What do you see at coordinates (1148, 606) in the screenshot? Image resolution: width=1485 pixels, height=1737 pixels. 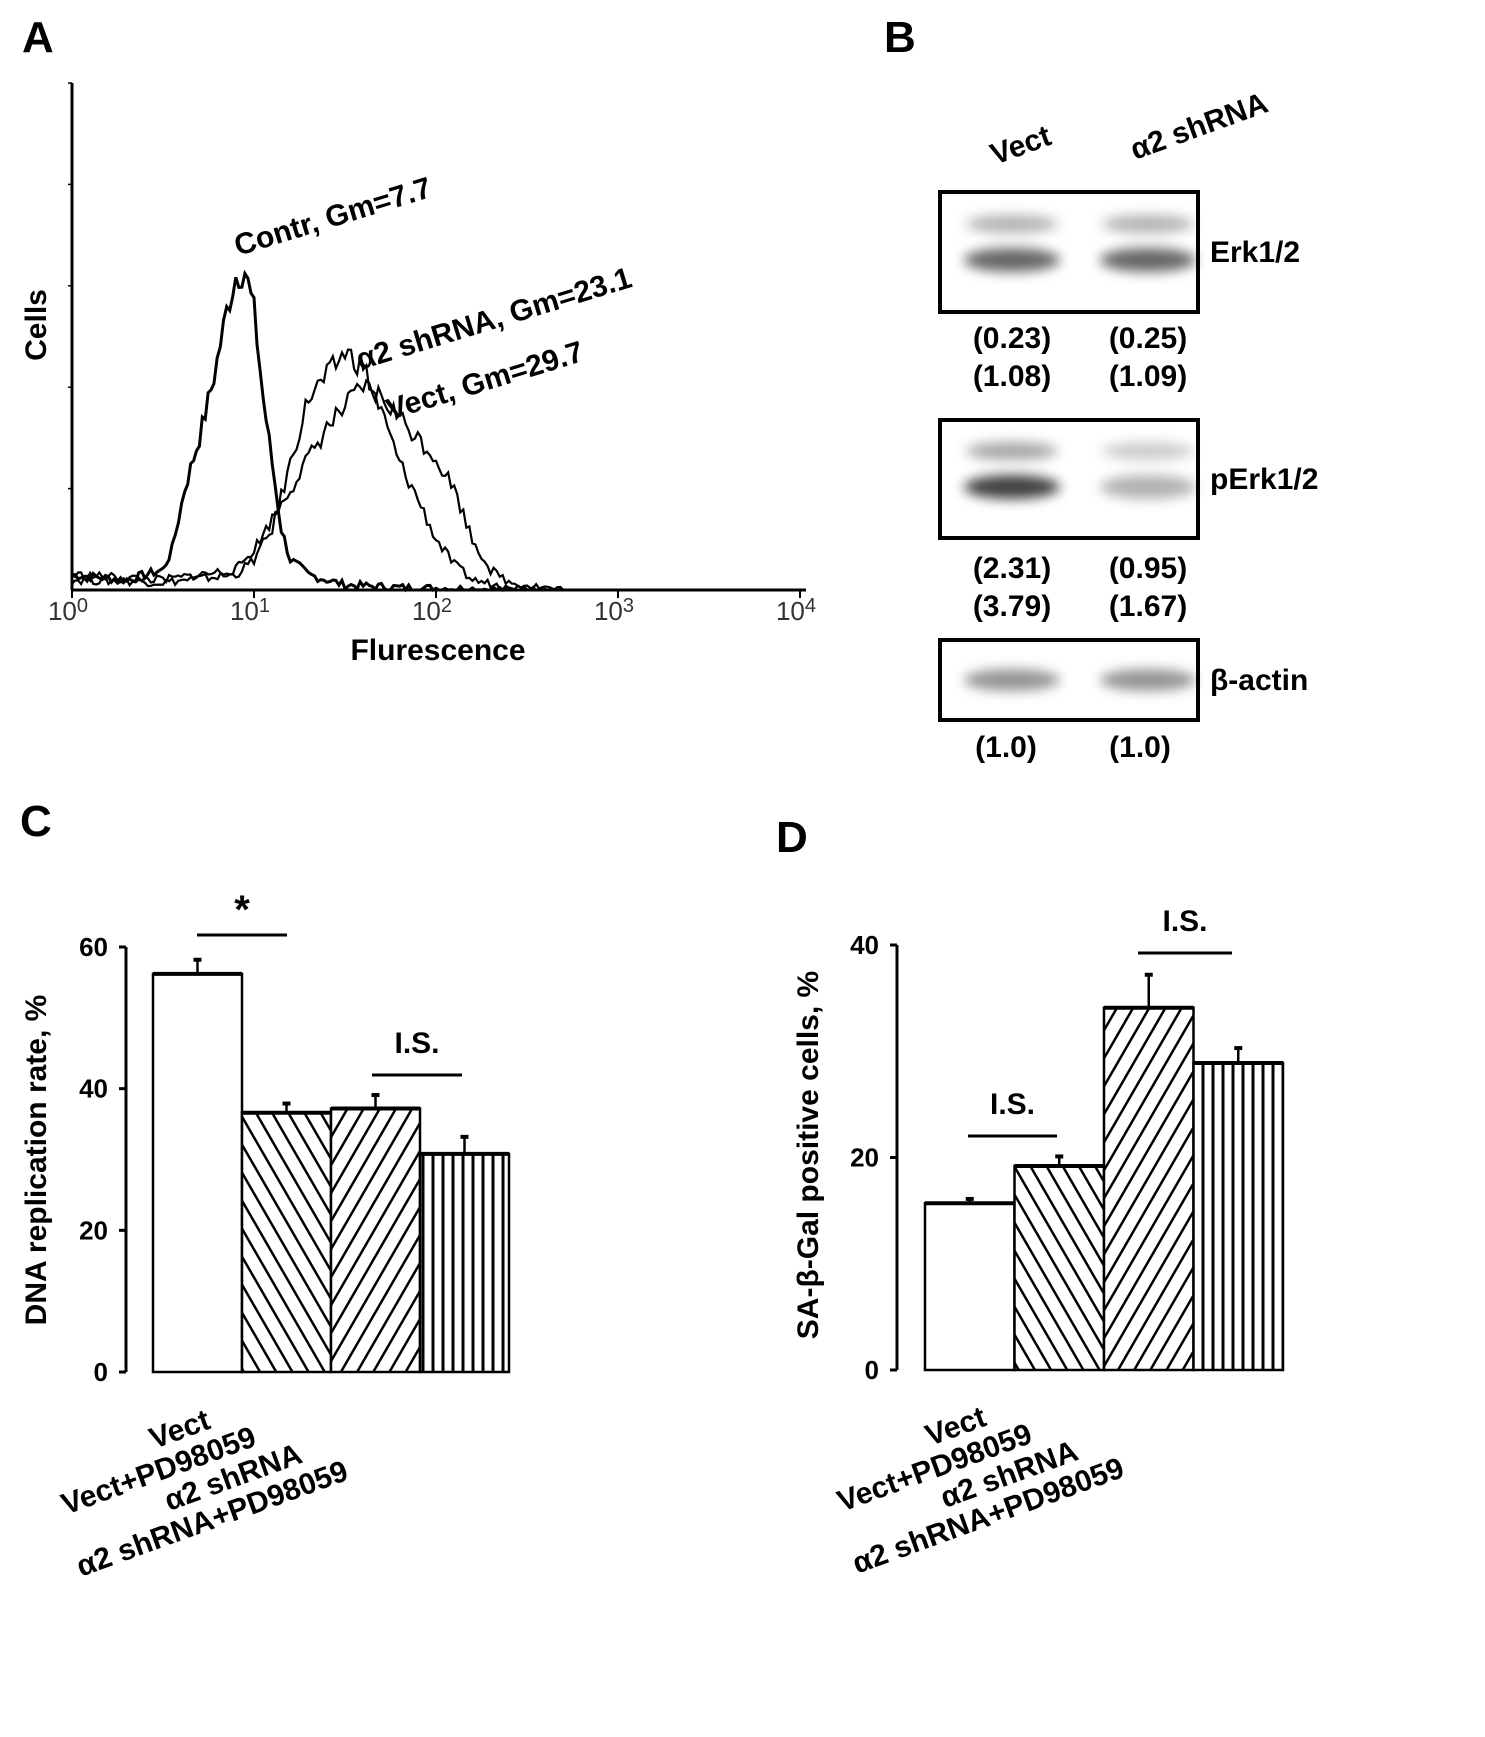 I see `quantification-value: (1.67)` at bounding box center [1148, 606].